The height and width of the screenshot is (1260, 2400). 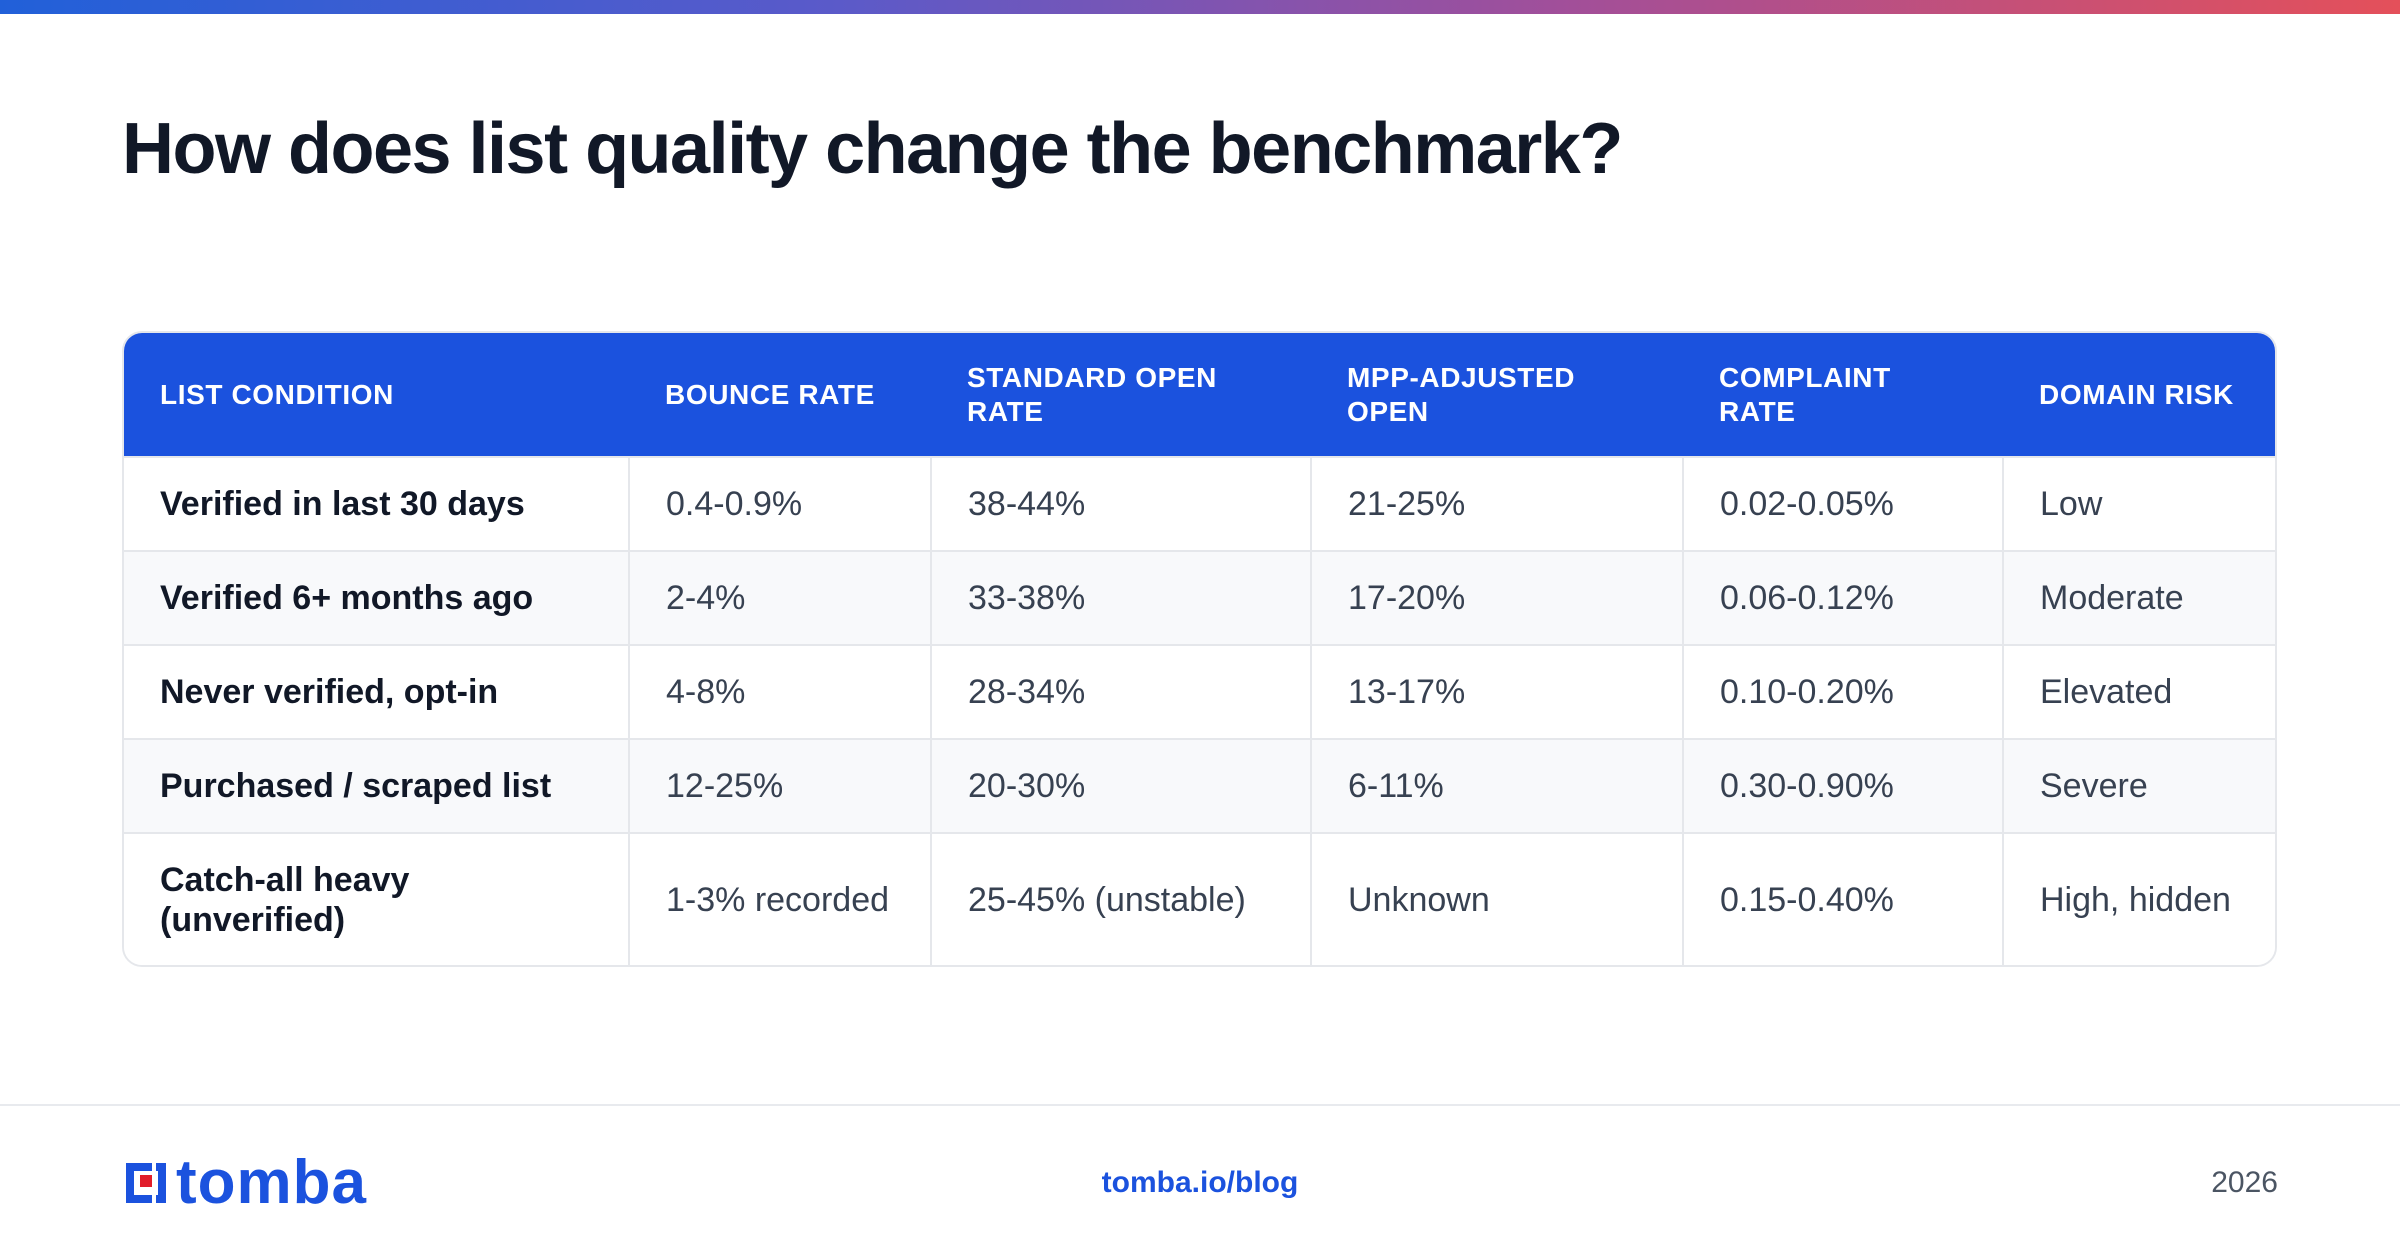 I want to click on cell-standard-open-rate: 33-38%, so click(x=1120, y=597).